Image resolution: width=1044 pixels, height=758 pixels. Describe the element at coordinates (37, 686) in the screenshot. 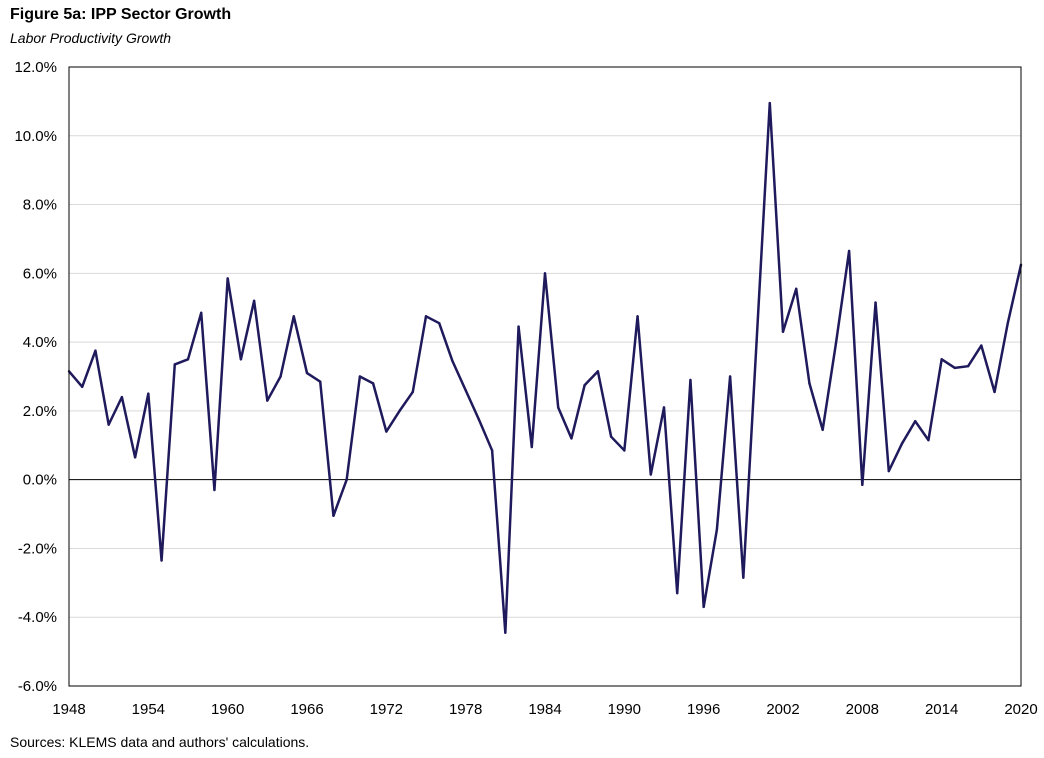

I see `y-tick-label: -6.0%` at that location.